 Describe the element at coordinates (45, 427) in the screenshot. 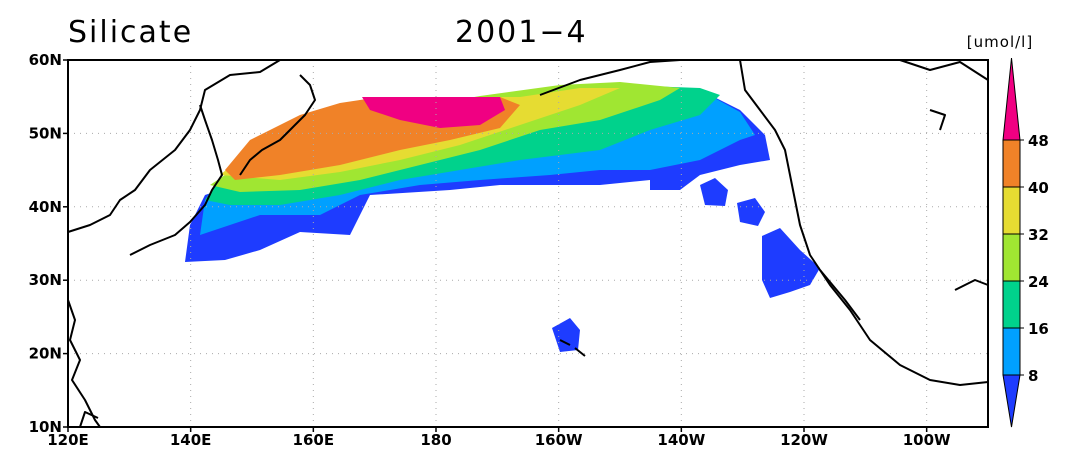

I see `lat-label: 10N` at that location.